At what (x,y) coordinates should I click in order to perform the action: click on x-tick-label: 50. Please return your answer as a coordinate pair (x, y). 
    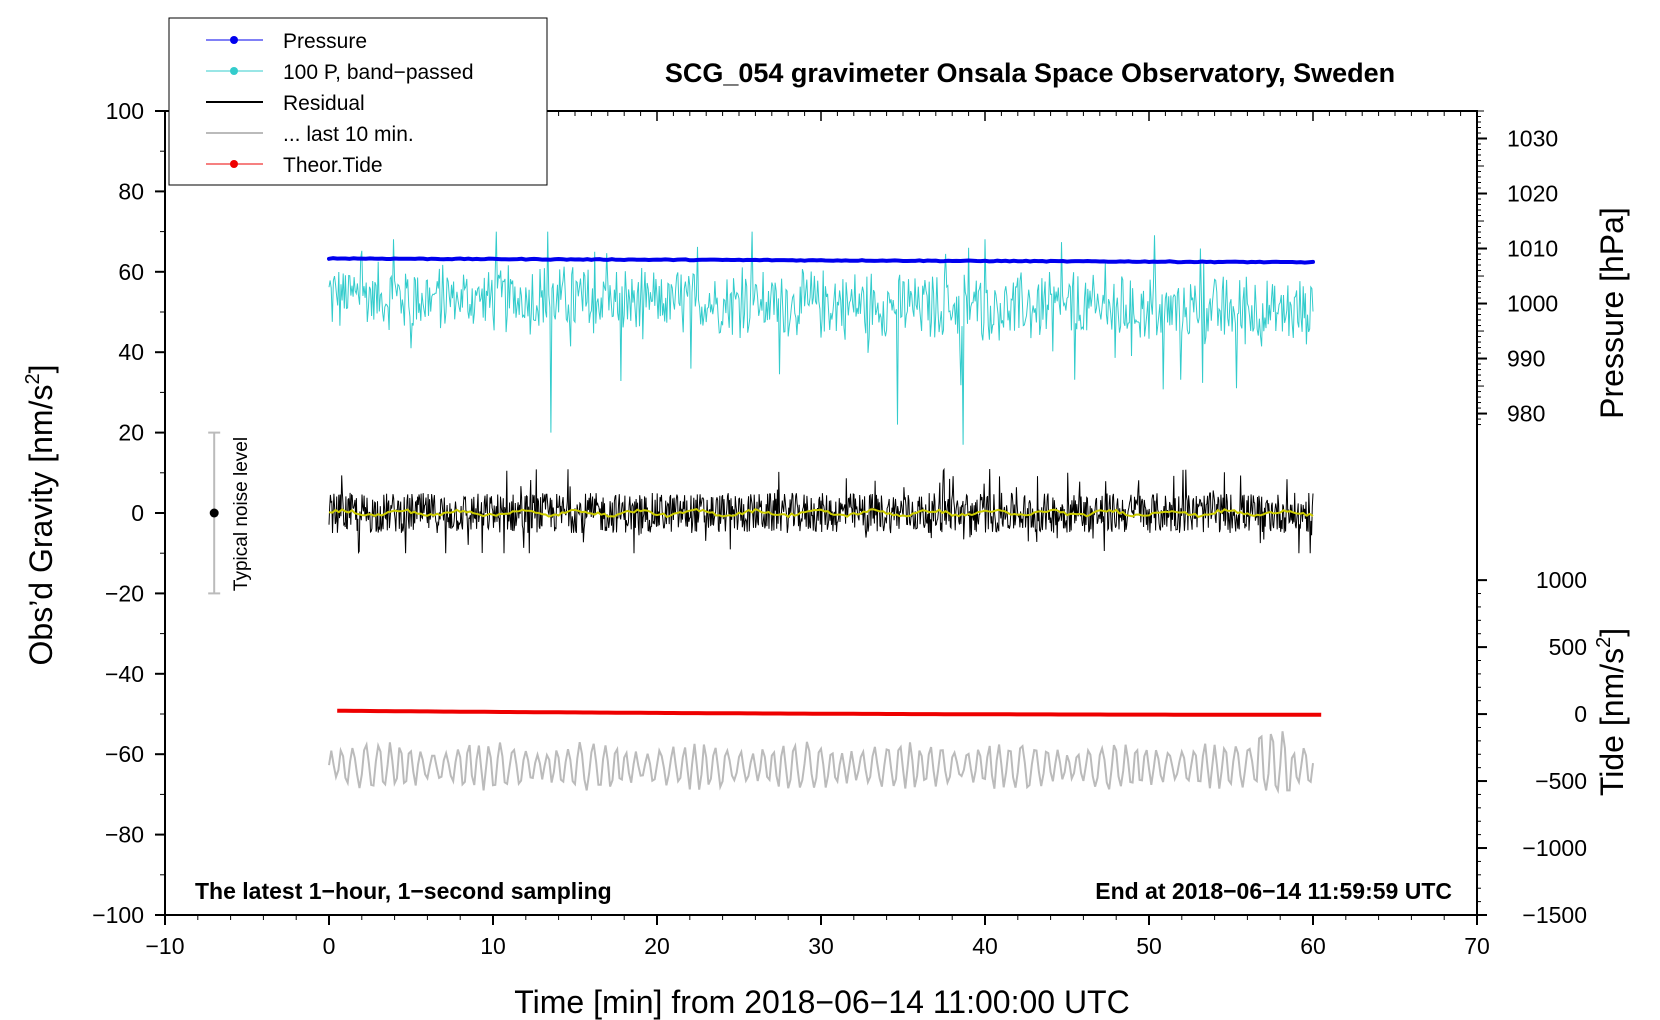
    Looking at the image, I should click on (1149, 946).